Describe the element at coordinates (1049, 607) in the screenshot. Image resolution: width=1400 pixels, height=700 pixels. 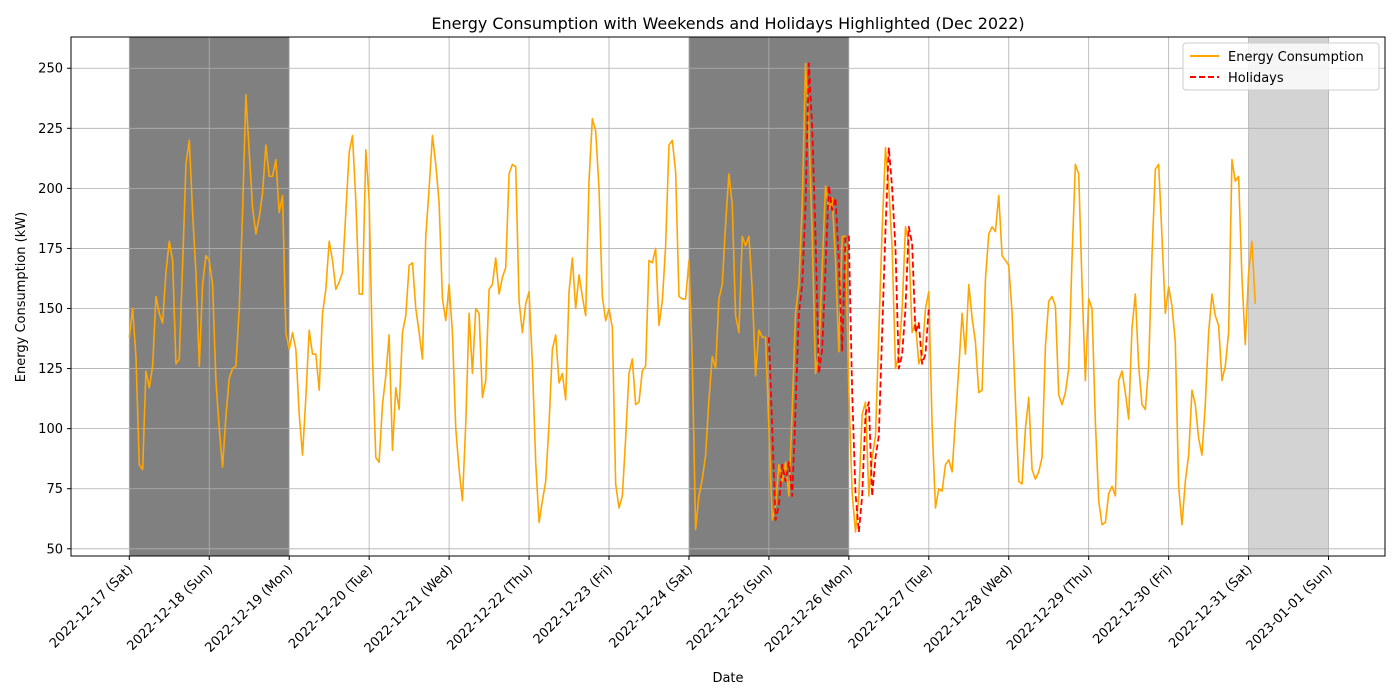
I see `x-tick-label-12: 2022-12-29 (Thu)` at that location.